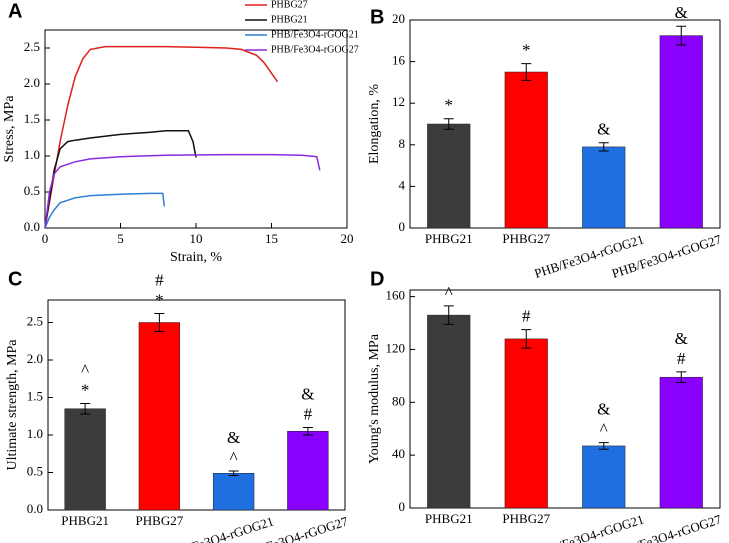  Describe the element at coordinates (289, 5) in the screenshot. I see `legend-label: PHBG27` at that location.